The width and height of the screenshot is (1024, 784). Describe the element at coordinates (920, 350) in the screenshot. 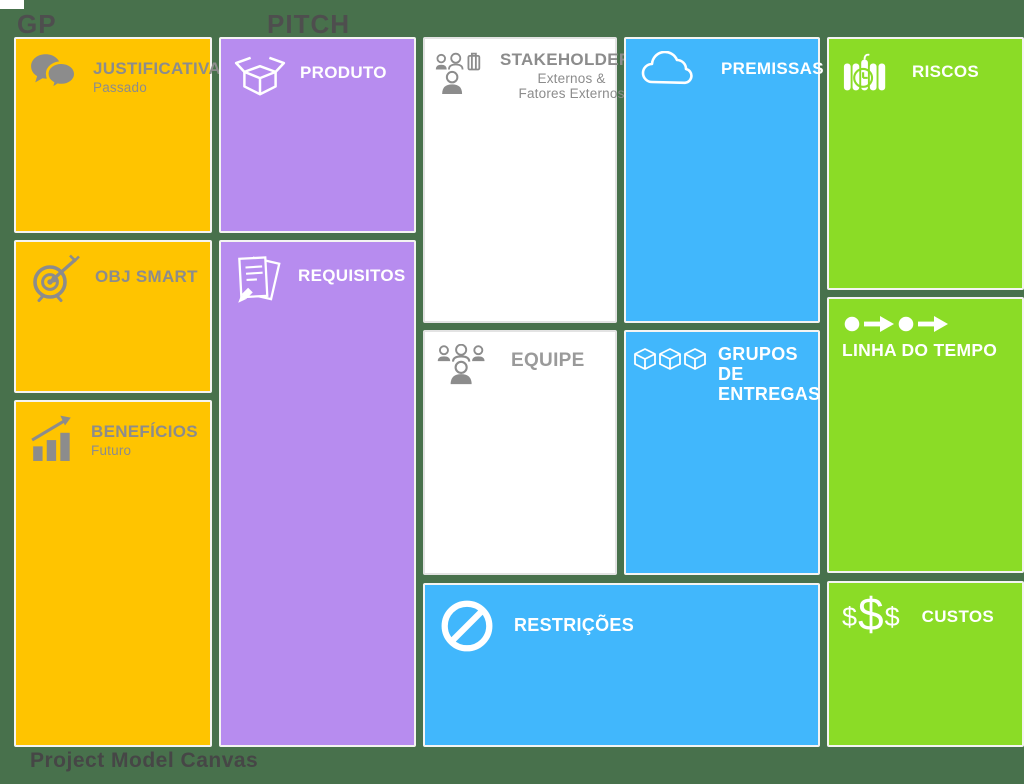

I see `box-title: LINHA DO TEMPO` at that location.